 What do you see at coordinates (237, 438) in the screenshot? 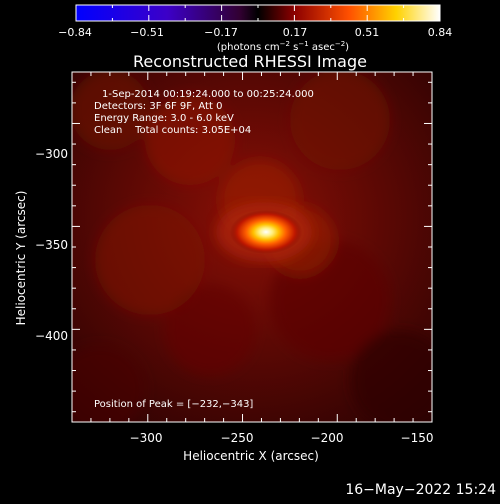
I see `x-tick-label: −250` at bounding box center [237, 438].